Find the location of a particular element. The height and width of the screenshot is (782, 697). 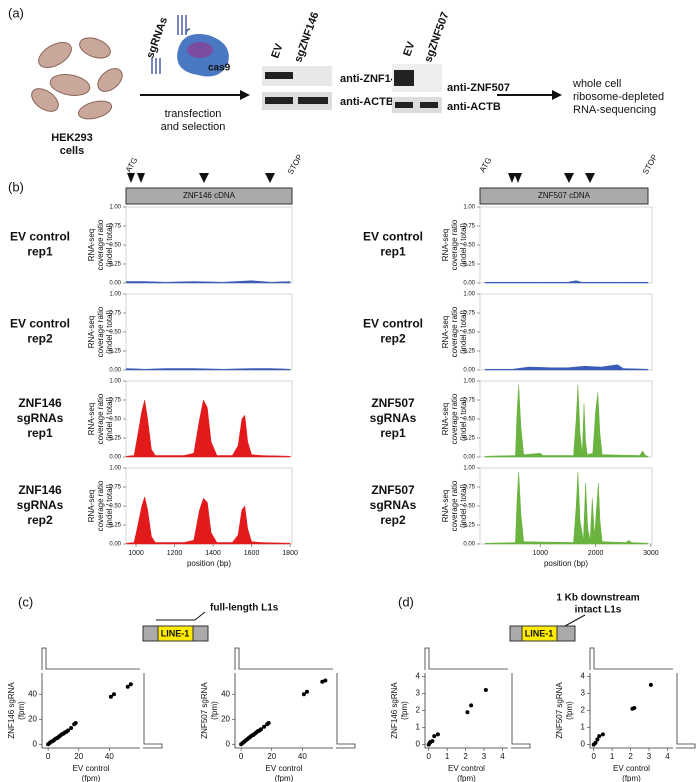

x-tick-label: 1000 is located at coordinates (136, 553).